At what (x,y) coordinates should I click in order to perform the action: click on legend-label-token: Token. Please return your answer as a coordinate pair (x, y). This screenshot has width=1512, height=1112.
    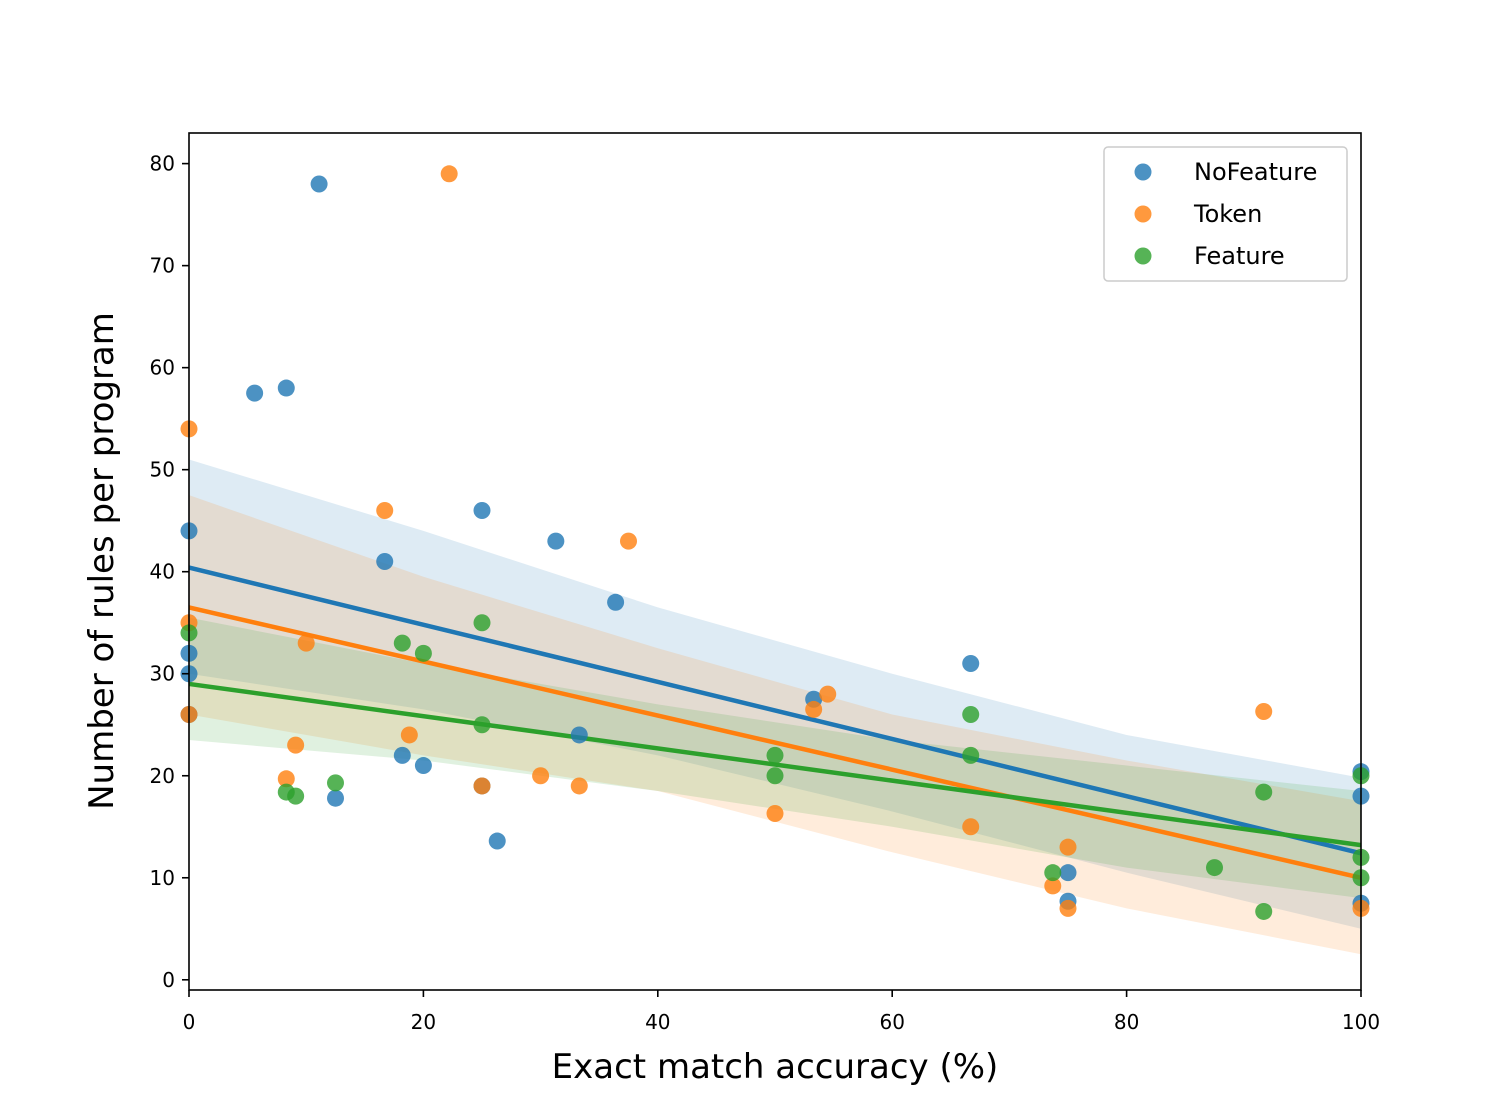
    Looking at the image, I should click on (1227, 214).